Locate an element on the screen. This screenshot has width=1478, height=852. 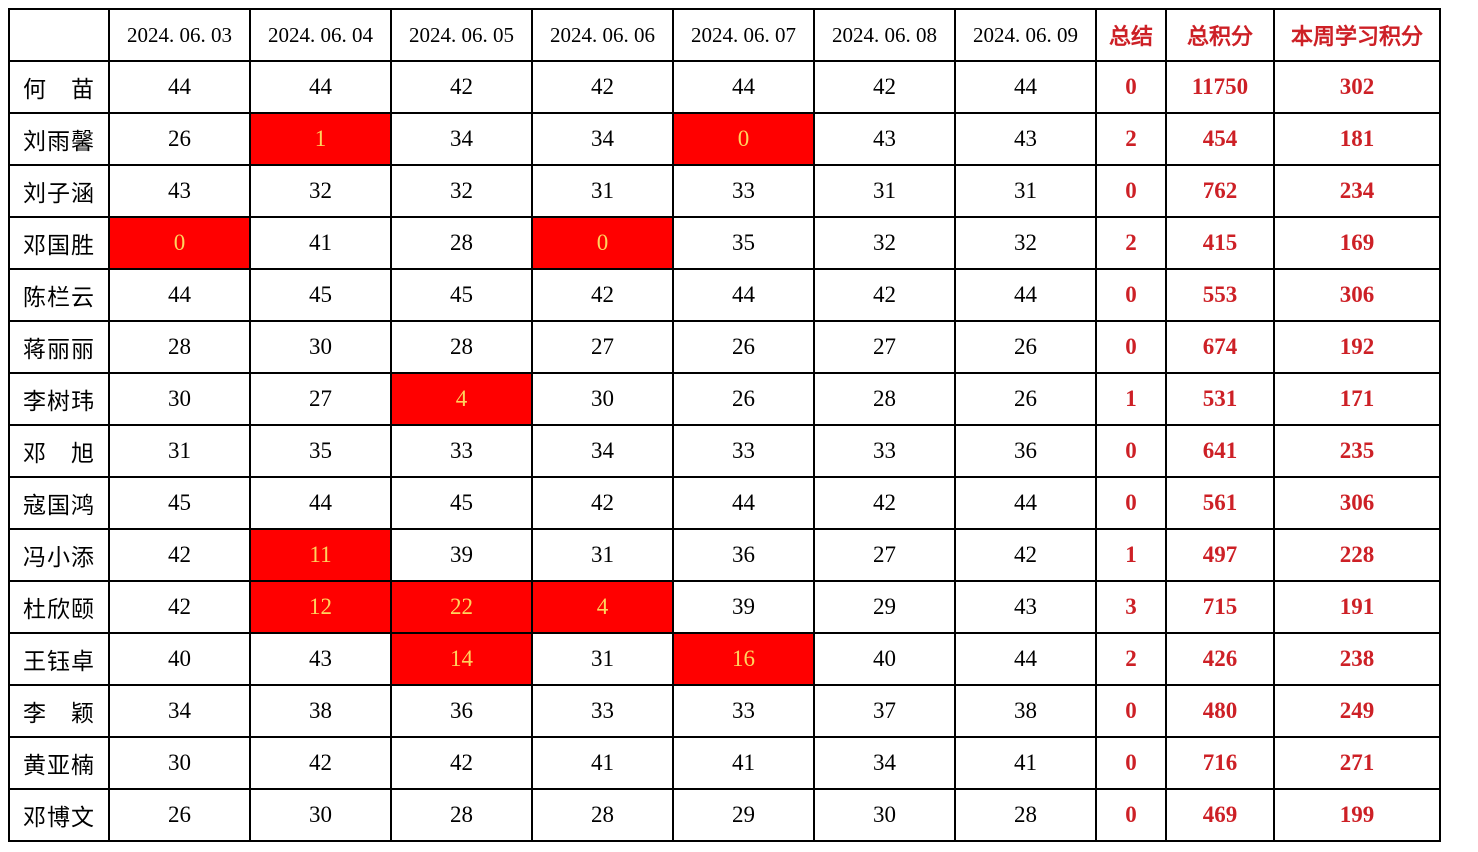
table-row: 王钰卓 40 43 14 31 16 40 44 2 426 238 is located at coordinates (724, 659).